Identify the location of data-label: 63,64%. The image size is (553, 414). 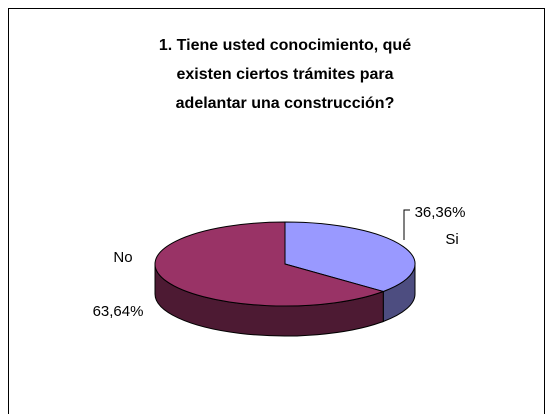
(118, 311).